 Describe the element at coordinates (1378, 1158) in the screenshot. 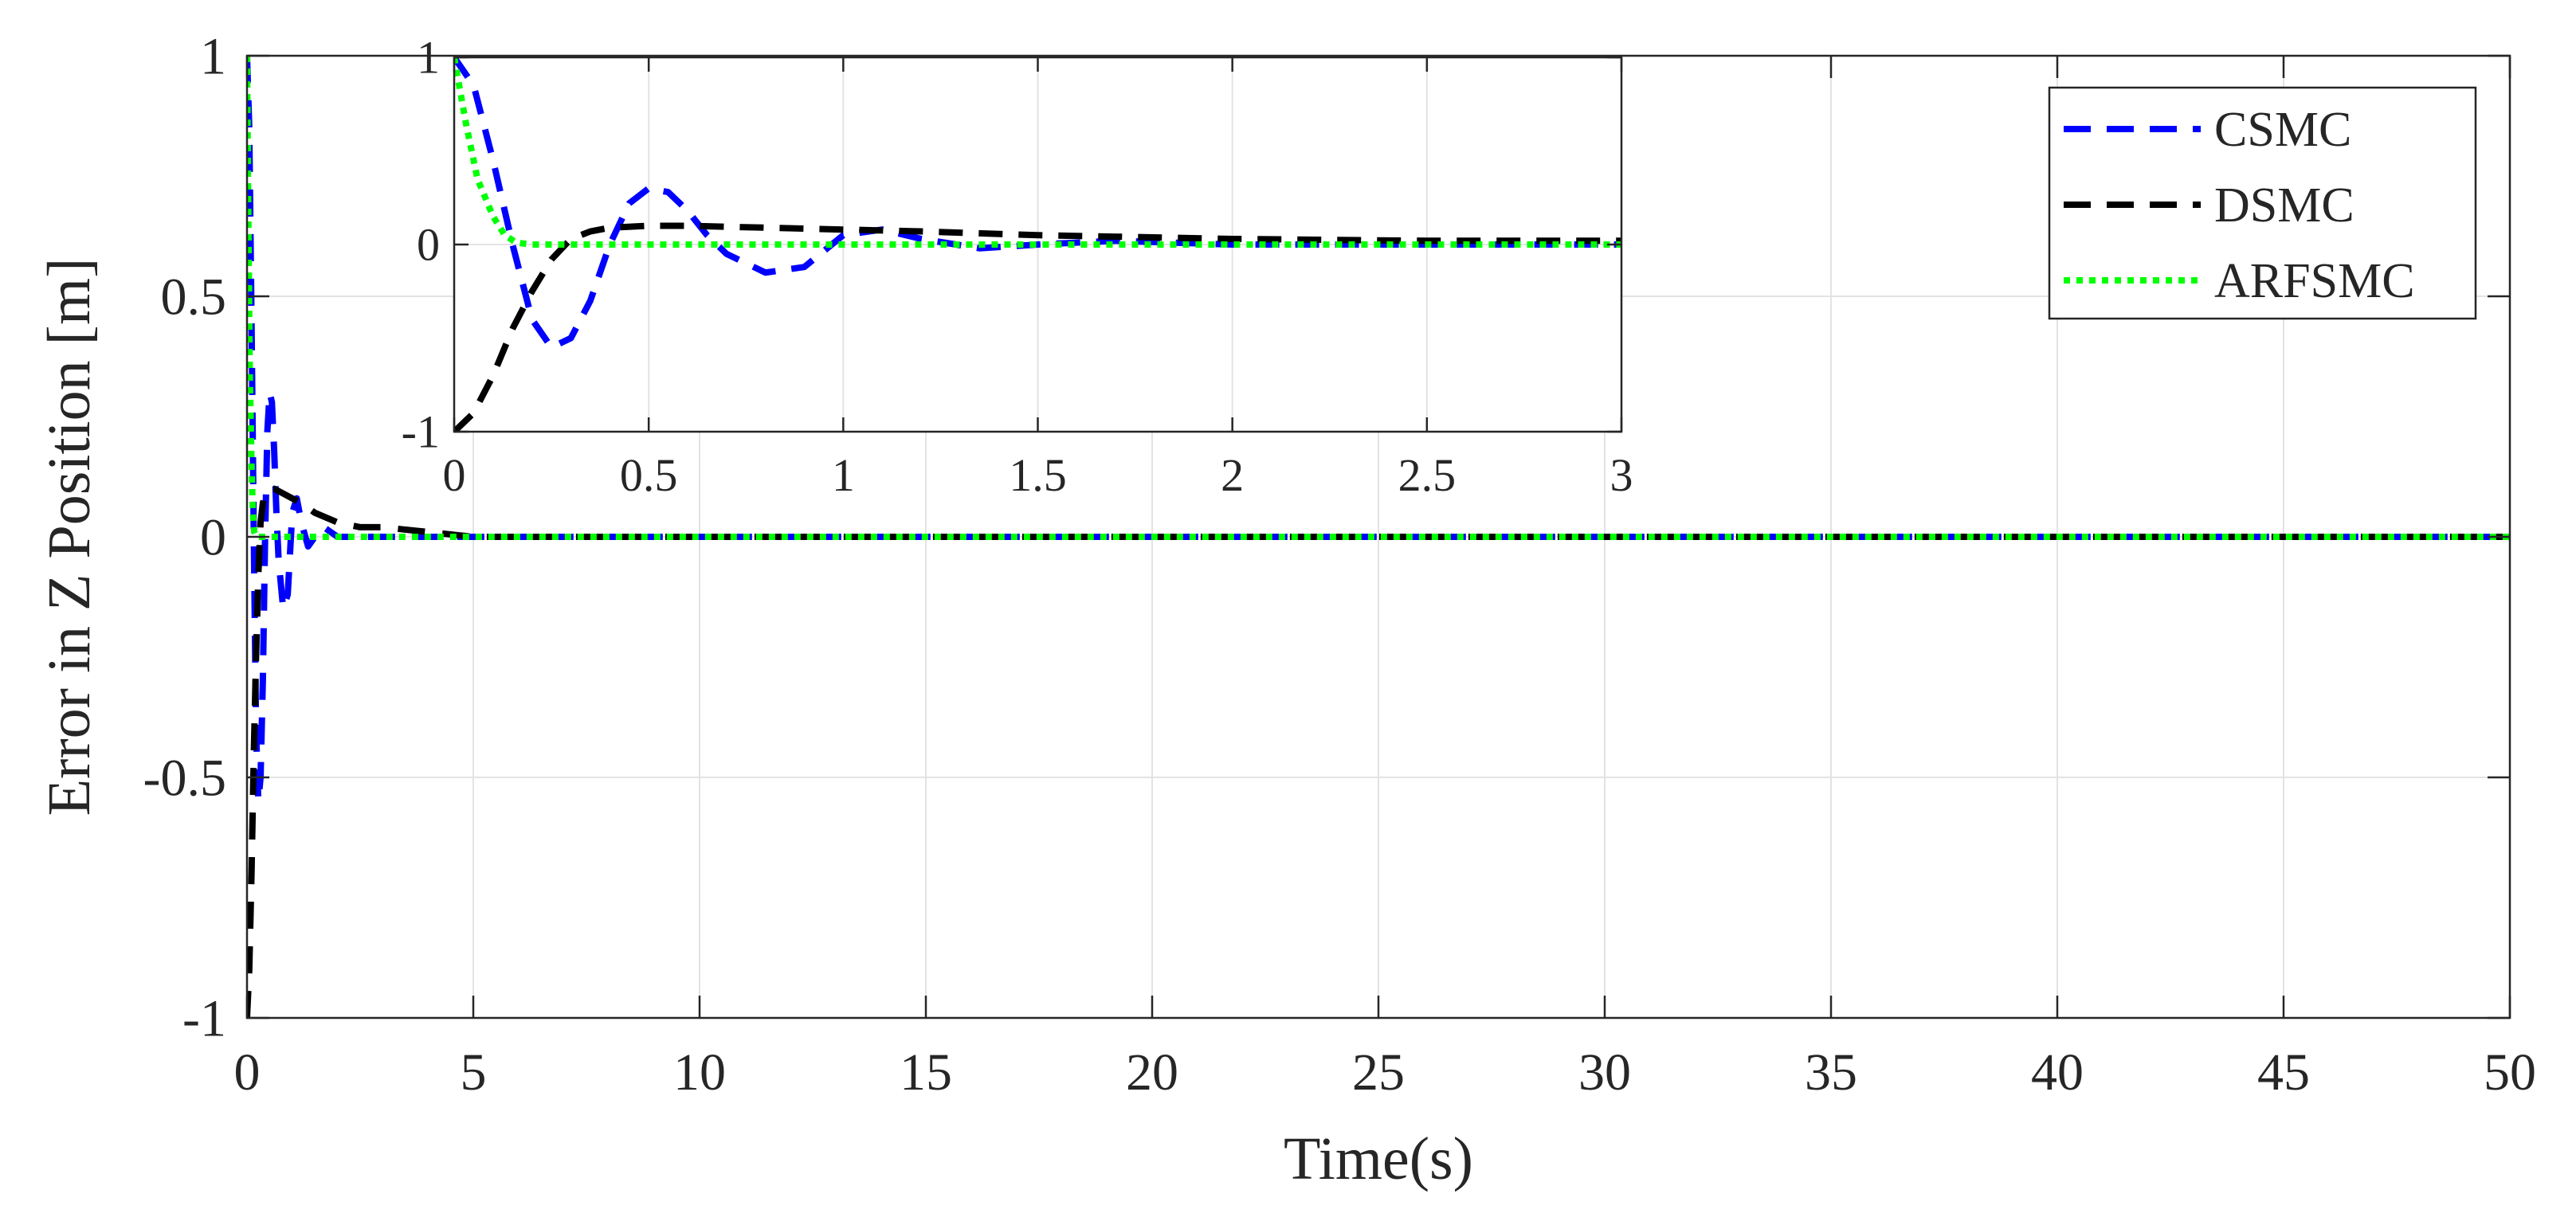

I see `x-axis-label: Time(s)` at that location.